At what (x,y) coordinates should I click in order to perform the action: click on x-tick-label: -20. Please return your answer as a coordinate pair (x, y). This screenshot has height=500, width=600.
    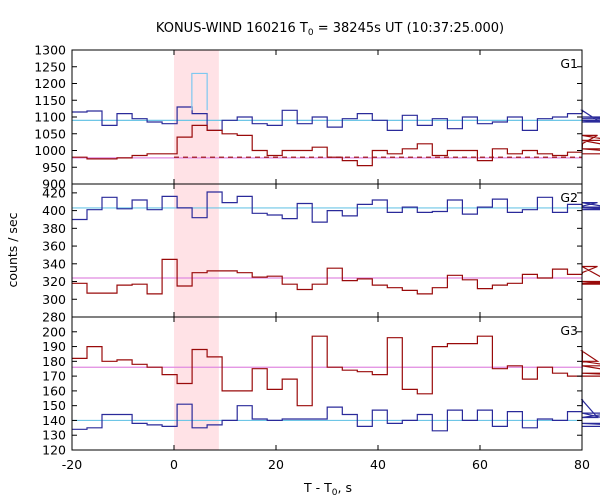
    Looking at the image, I should click on (72, 464).